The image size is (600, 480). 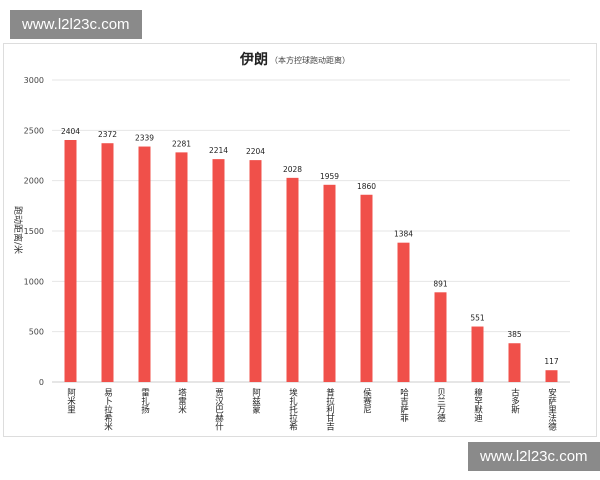 I want to click on x-tick-label: 埃扎托拉希, so click(x=293, y=409).